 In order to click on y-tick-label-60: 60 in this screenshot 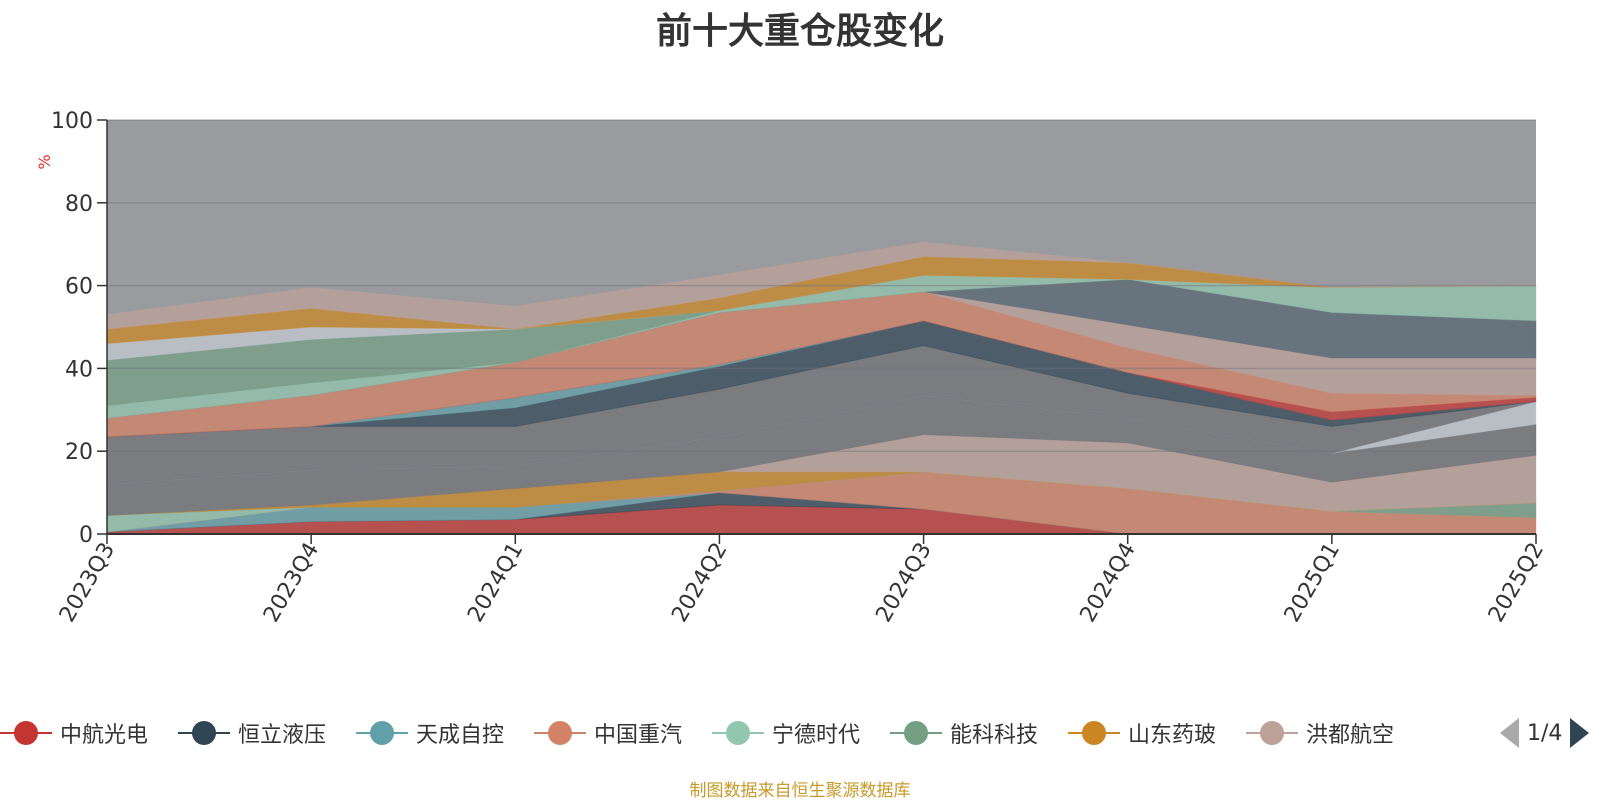, I will do `click(79, 287)`.